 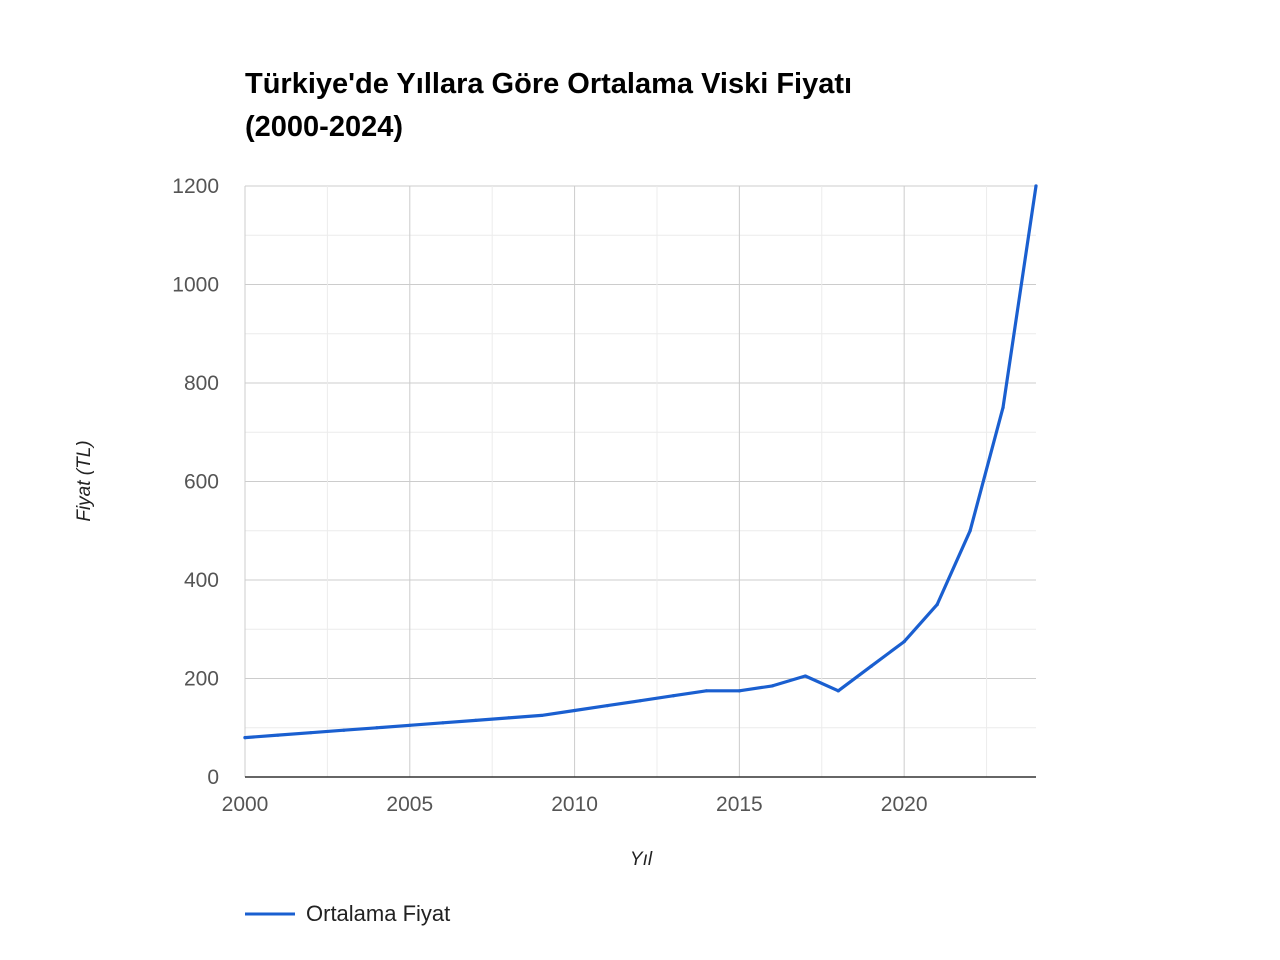 What do you see at coordinates (641, 859) in the screenshot?
I see `x-axis-label: Yıl` at bounding box center [641, 859].